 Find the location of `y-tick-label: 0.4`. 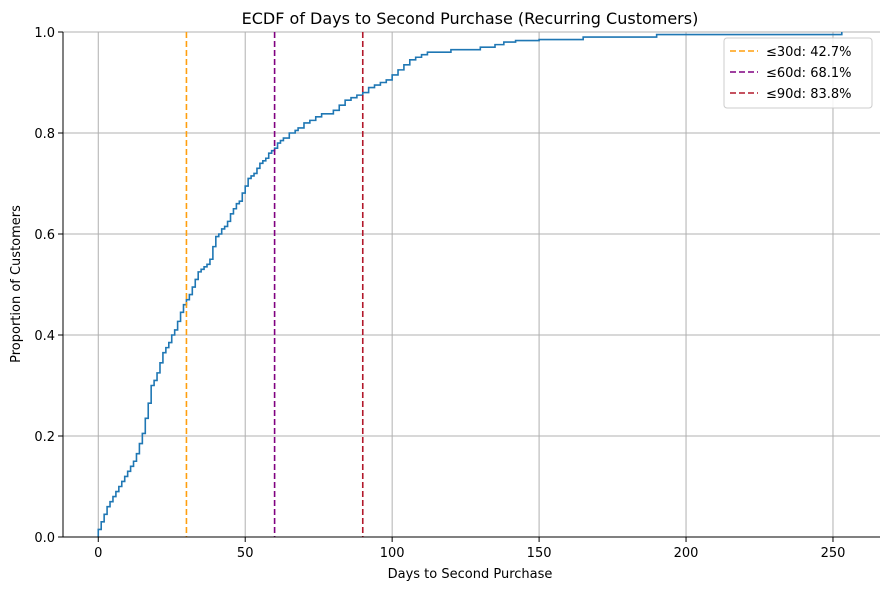

y-tick-label: 0.4 is located at coordinates (44, 336).